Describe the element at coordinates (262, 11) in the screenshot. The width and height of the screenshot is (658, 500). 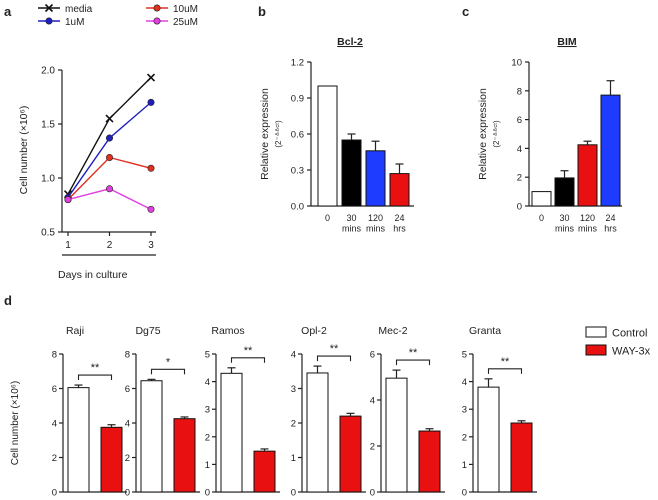
I see `panel-label-b: b` at that location.